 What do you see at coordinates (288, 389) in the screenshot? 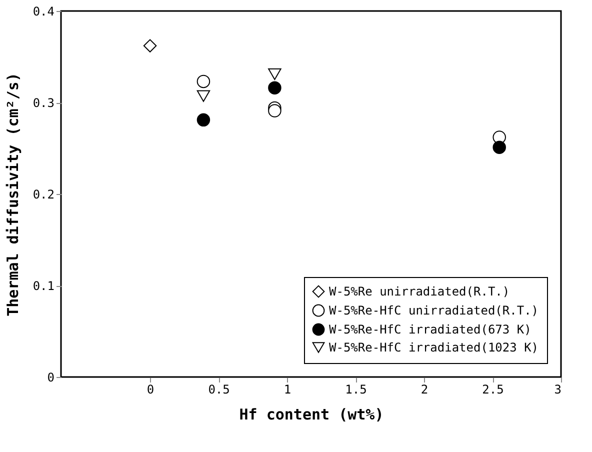
I see `x-tick-label: 1` at bounding box center [288, 389].